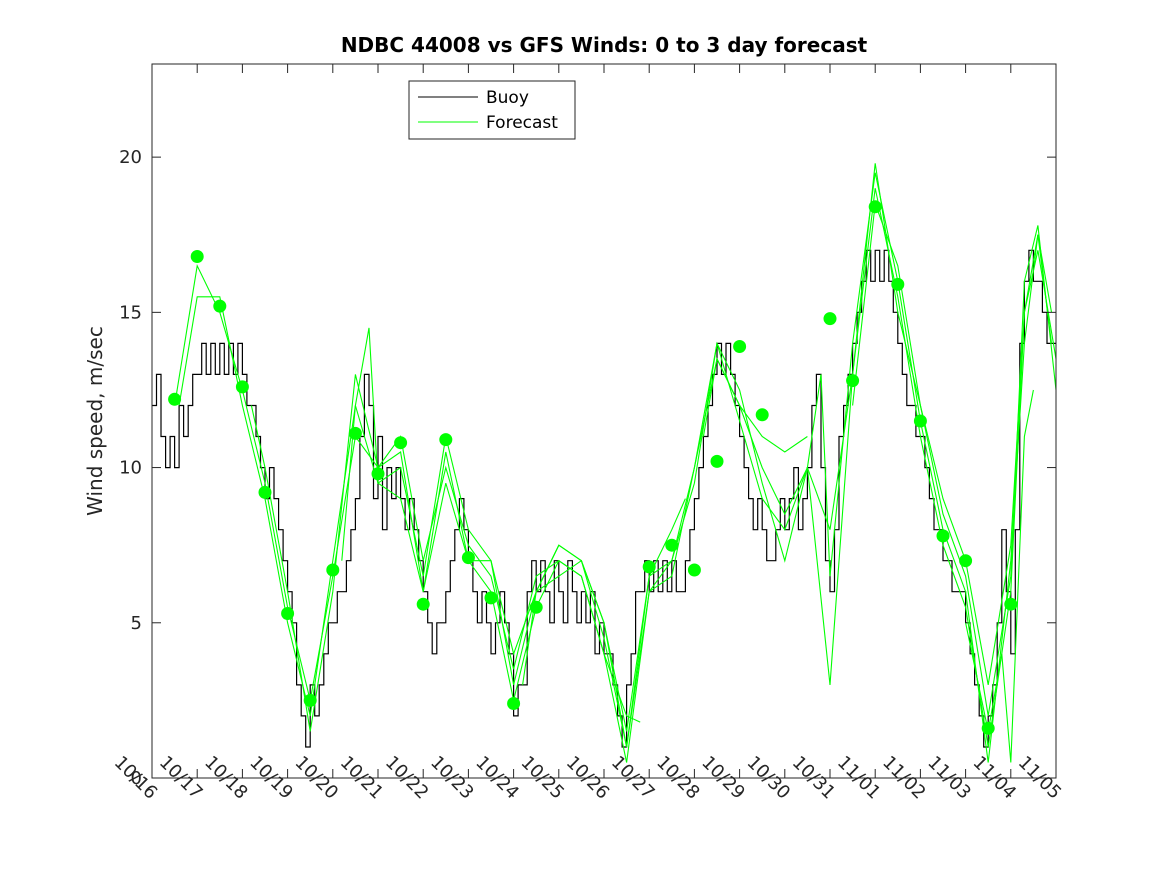  I want to click on y-tick-label: 5, so click(136, 623).